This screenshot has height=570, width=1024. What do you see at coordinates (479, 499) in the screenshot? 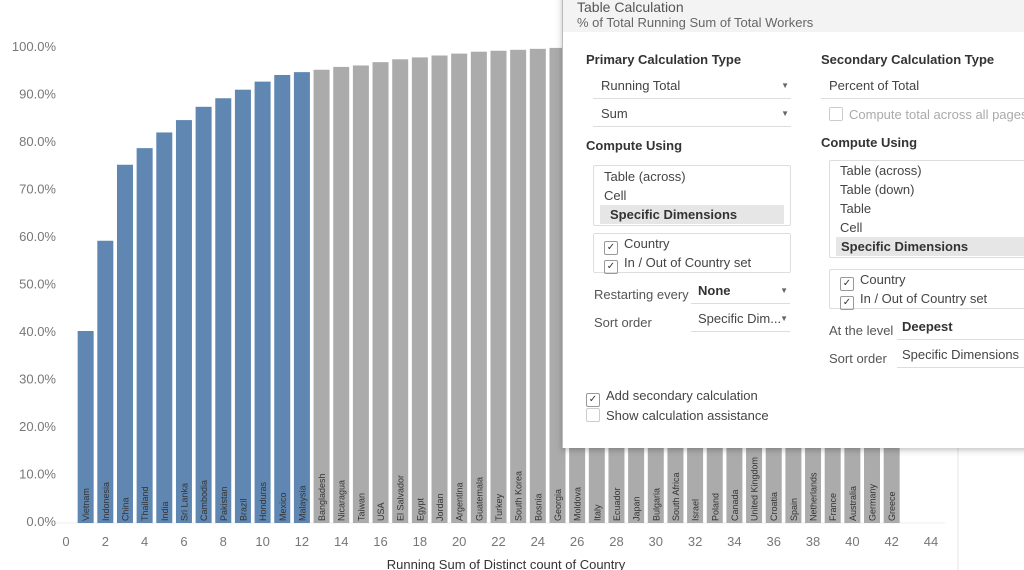
I see `bar-label: Guatemala` at bounding box center [479, 499].